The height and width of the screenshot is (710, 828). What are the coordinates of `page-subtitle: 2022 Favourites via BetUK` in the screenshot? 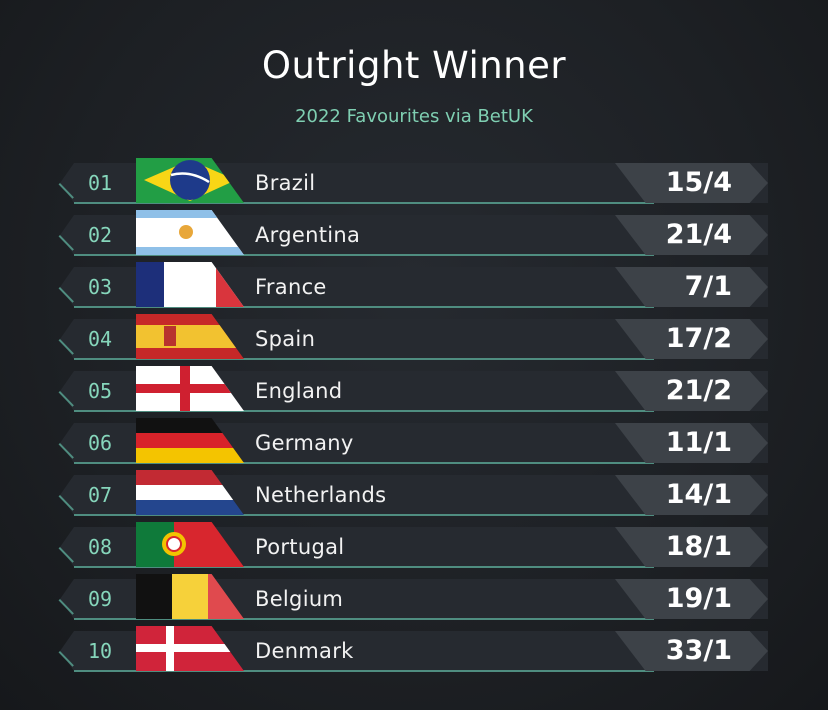 It's located at (414, 116).